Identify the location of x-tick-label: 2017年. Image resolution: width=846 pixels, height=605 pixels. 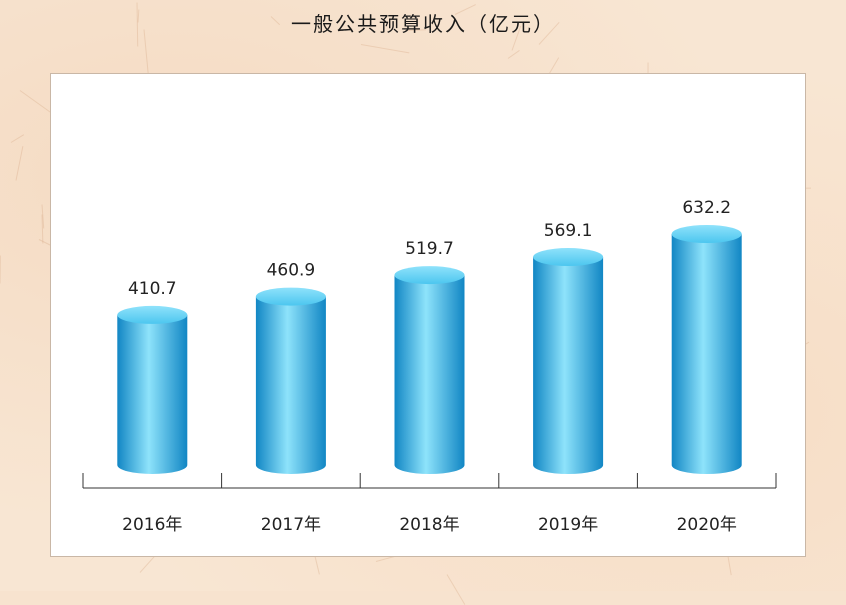
(291, 525).